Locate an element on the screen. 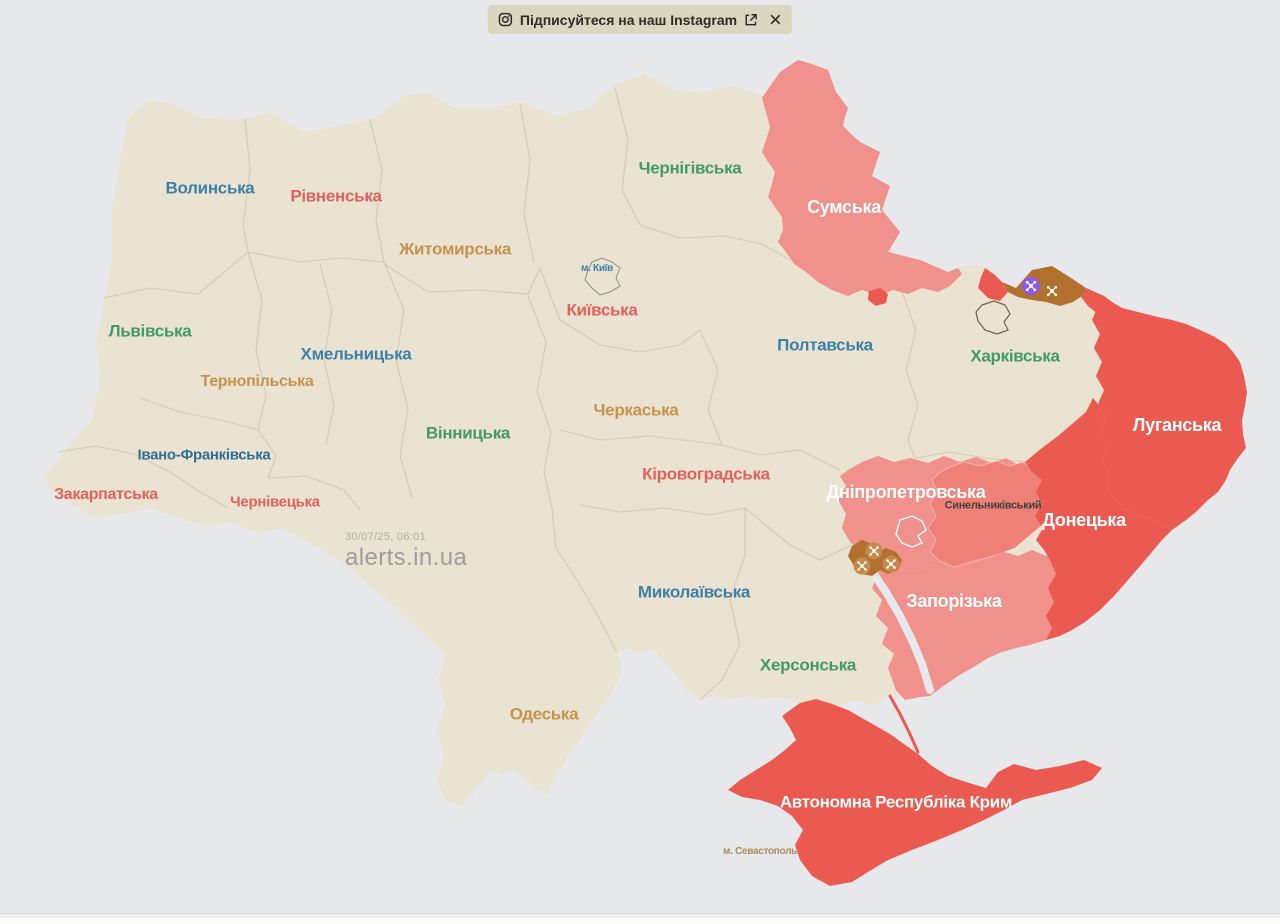 This screenshot has height=924, width=1280. bottom-strip is located at coordinates (640, 918).